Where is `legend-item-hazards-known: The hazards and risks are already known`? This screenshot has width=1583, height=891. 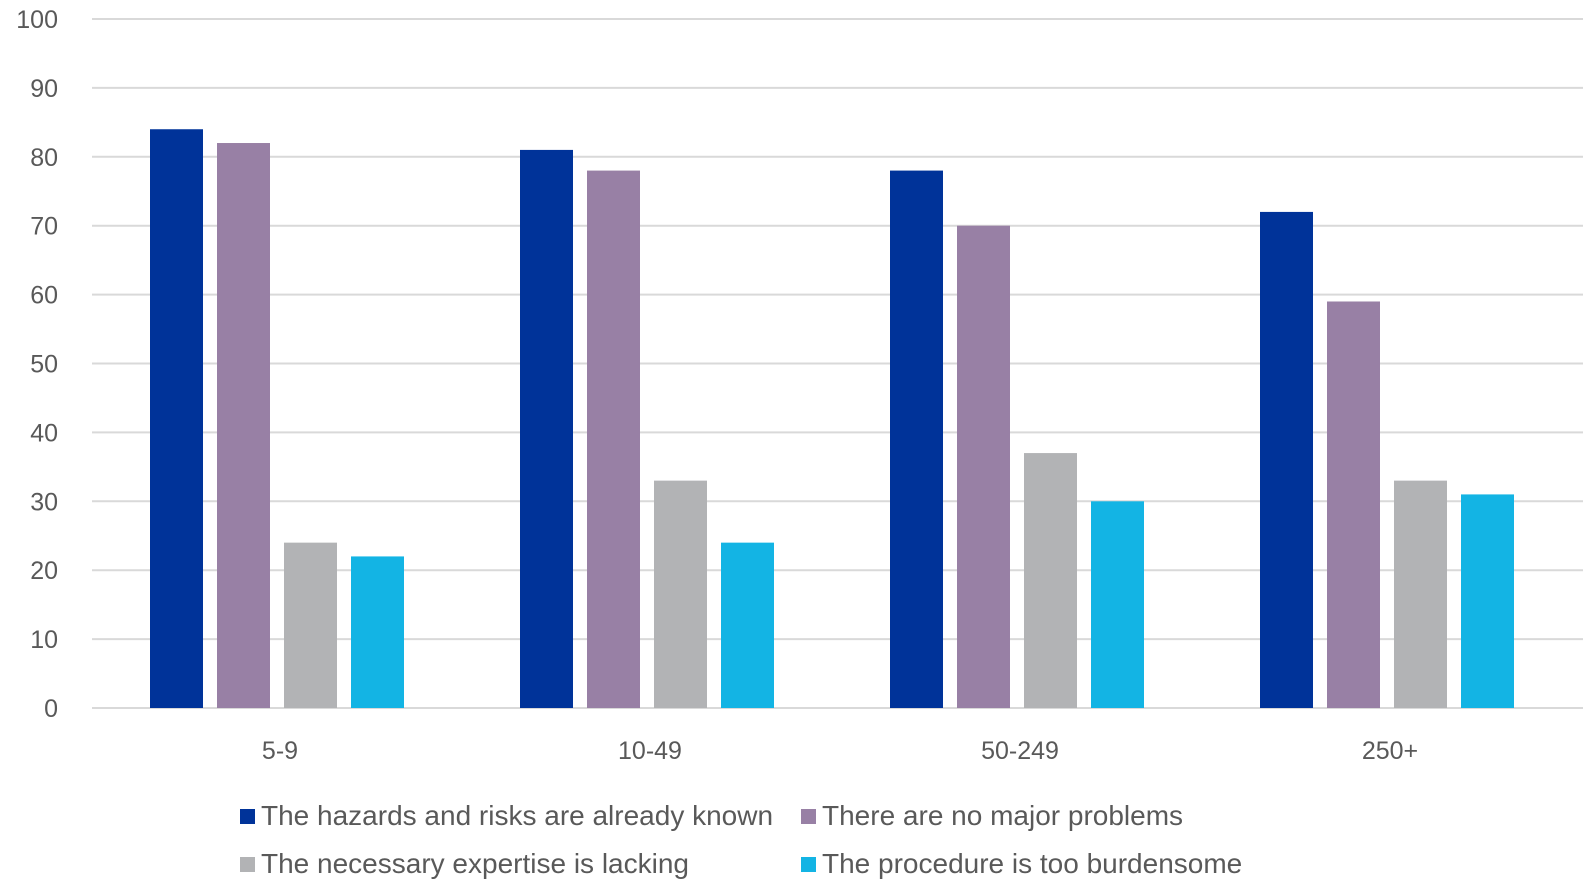 legend-item-hazards-known: The hazards and risks are already known is located at coordinates (506, 816).